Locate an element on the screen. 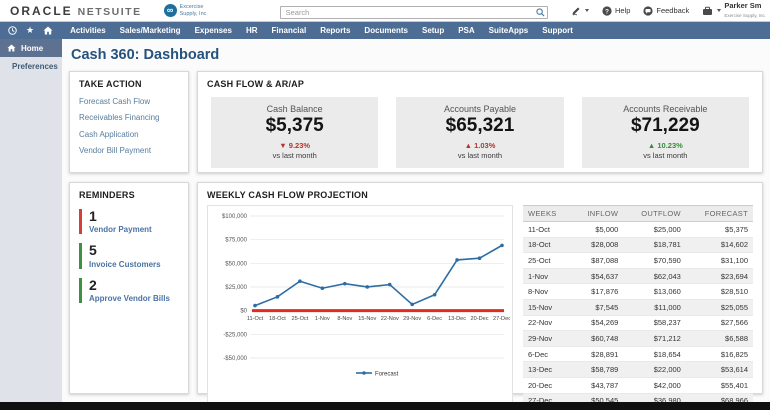 Image resolution: width=770 pixels, height=410 pixels. briefcase-icon is located at coordinates (708, 10).